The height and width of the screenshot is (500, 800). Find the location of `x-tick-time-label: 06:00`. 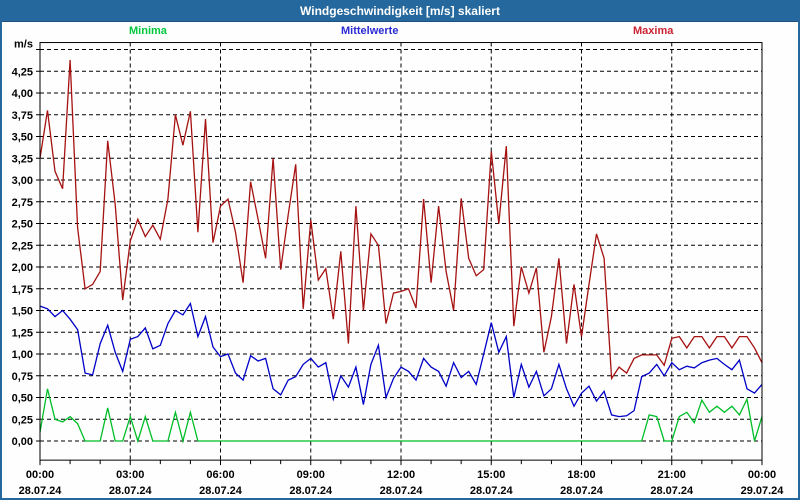

x-tick-time-label: 06:00 is located at coordinates (220, 475).